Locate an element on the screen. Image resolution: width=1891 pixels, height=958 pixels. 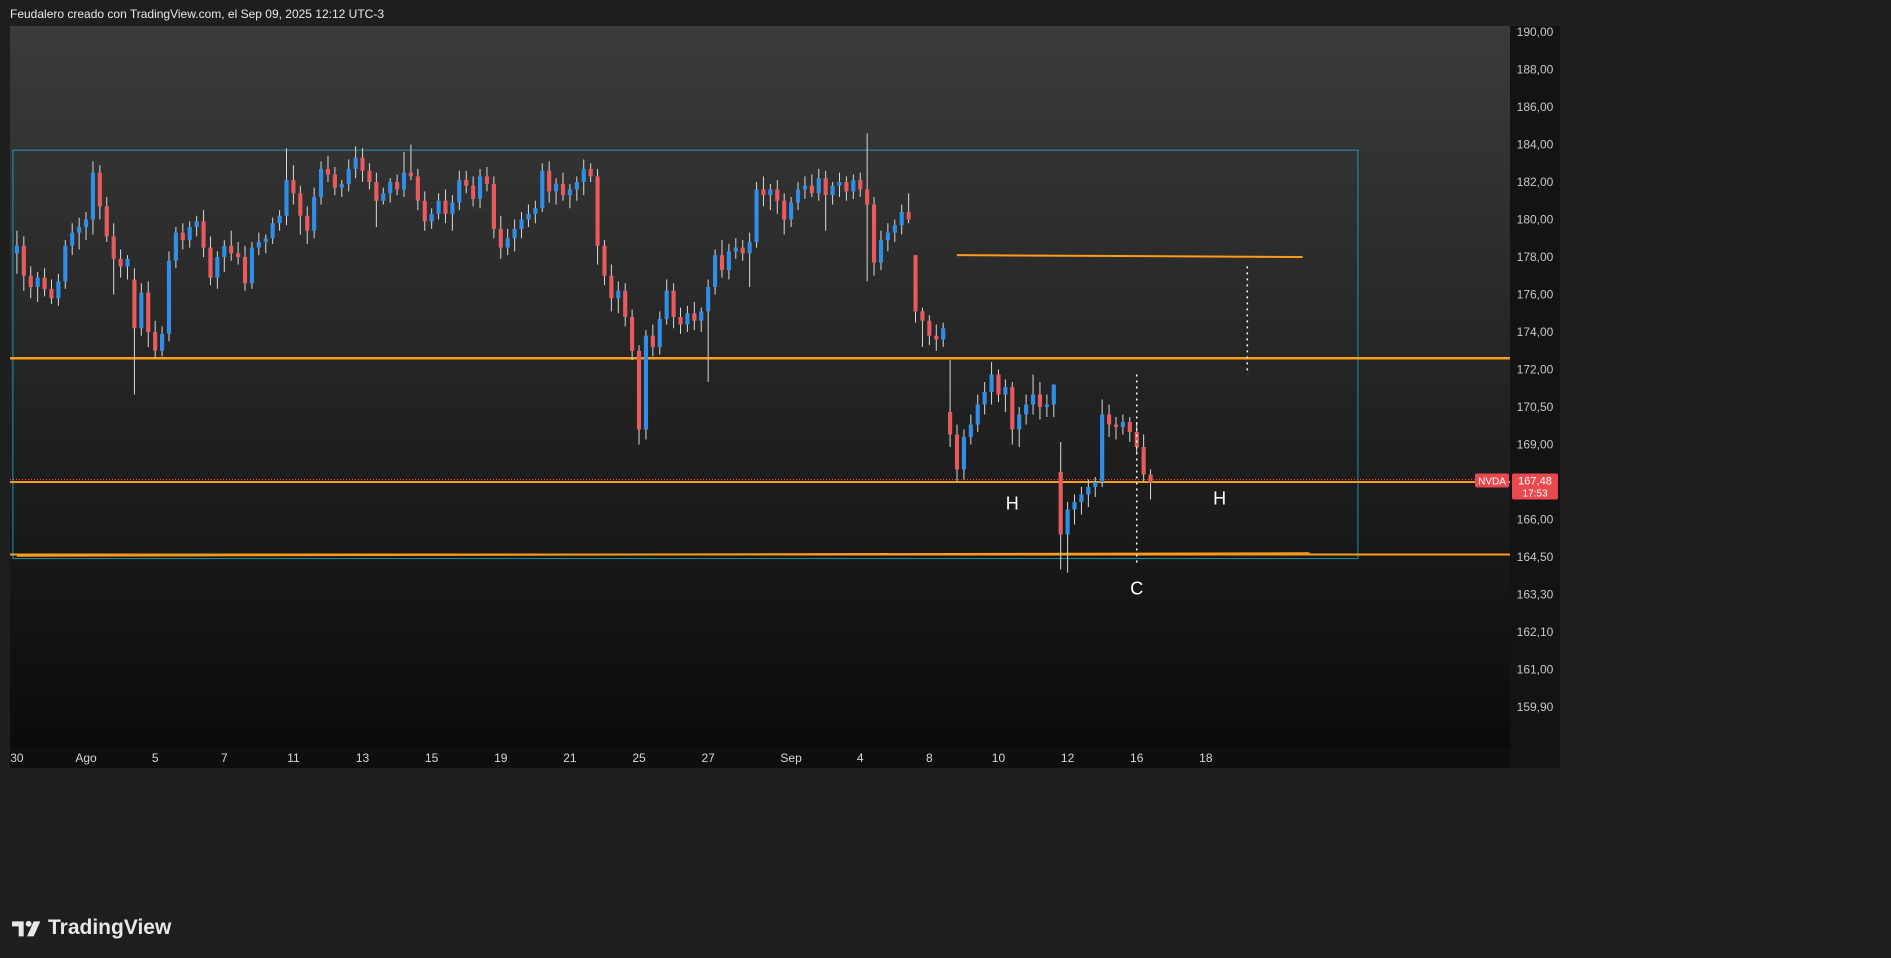
pattern-annotation-label: C is located at coordinates (1136, 589).